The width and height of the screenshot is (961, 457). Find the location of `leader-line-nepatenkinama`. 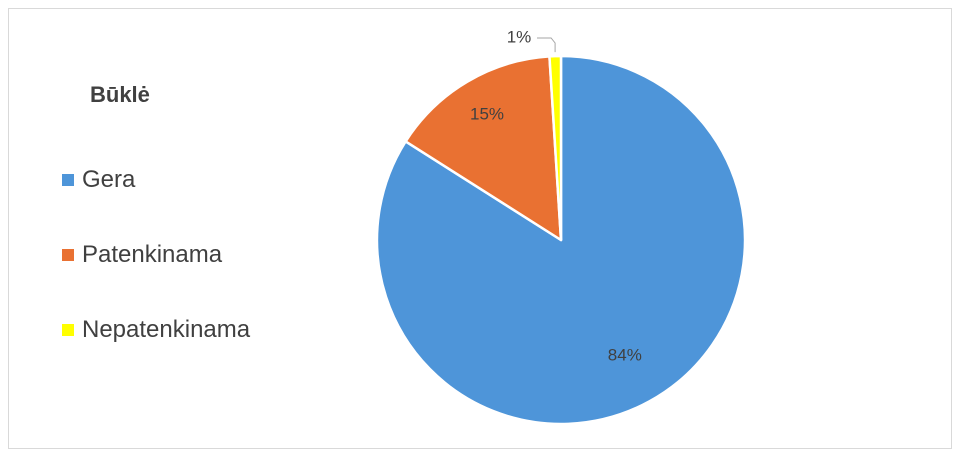

leader-line-nepatenkinama is located at coordinates (546, 45).